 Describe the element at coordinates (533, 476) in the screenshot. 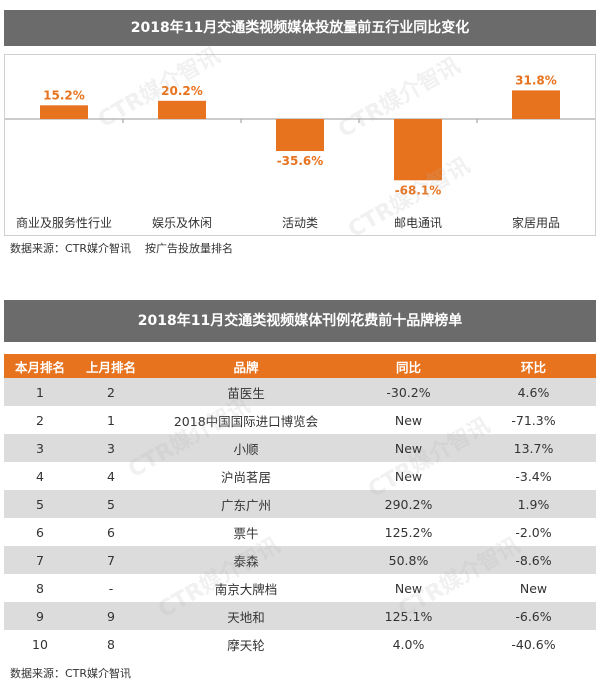

I see `cell-mom: -3.4%` at that location.